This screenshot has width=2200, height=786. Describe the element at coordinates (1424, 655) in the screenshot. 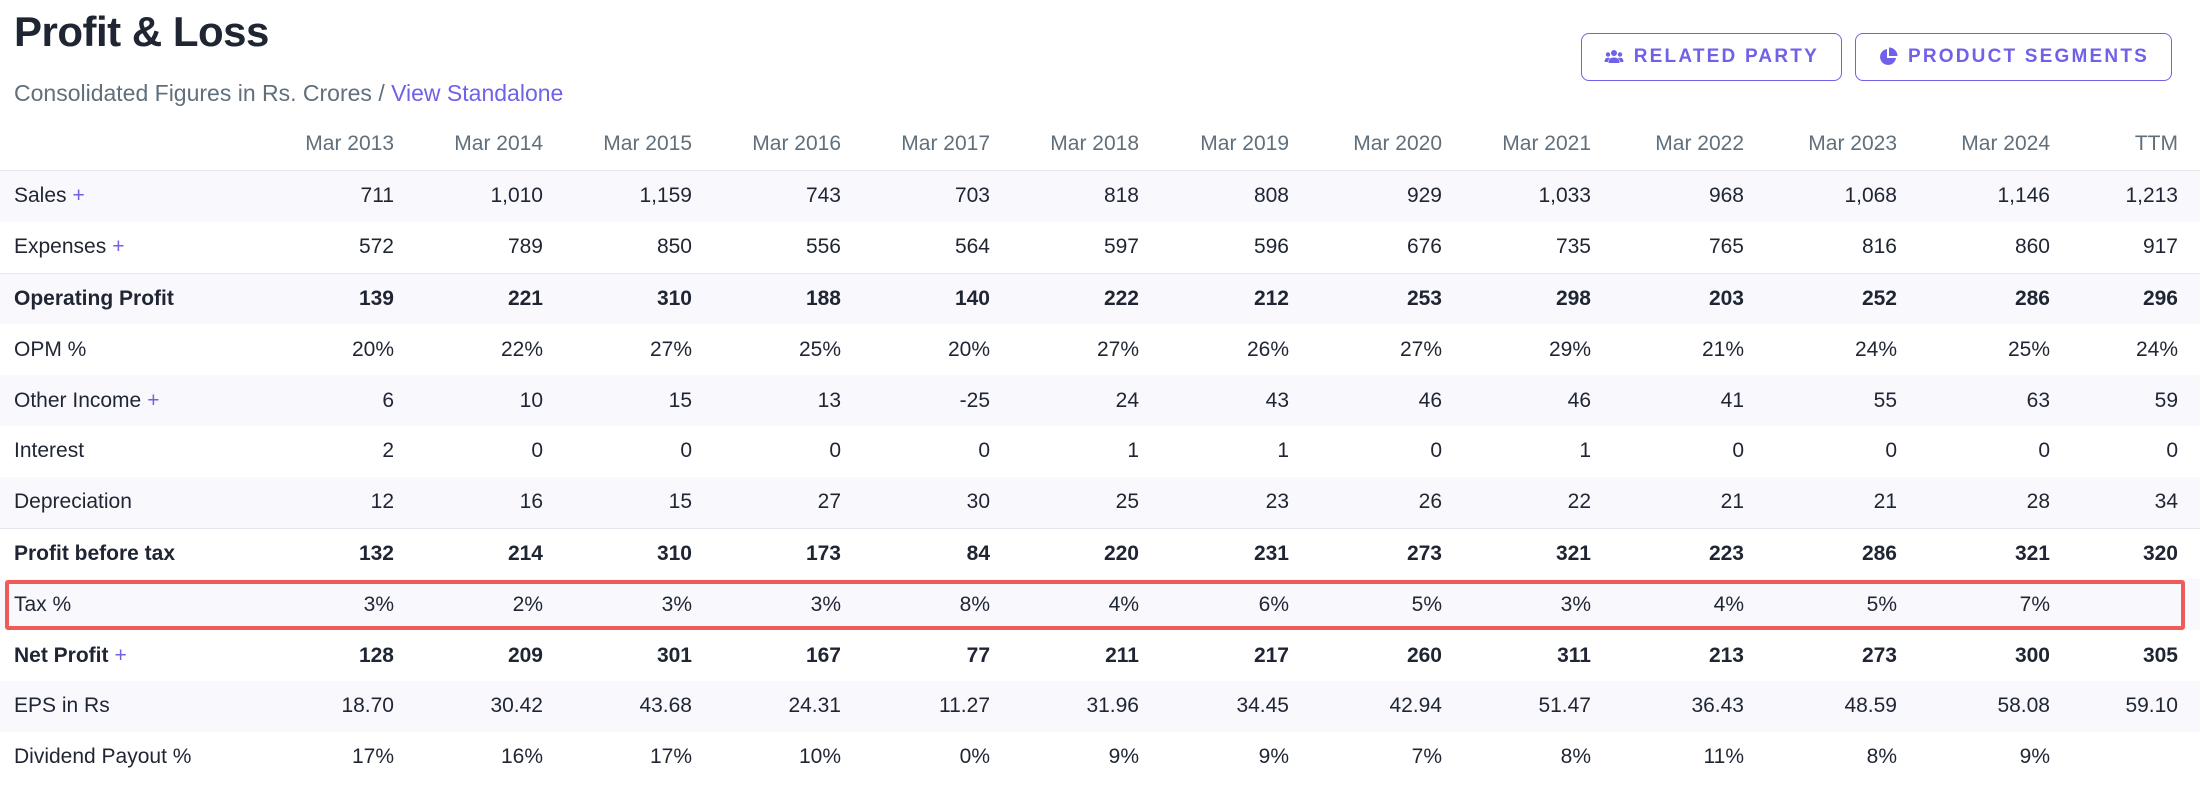

I see `table-cell: 260` at that location.